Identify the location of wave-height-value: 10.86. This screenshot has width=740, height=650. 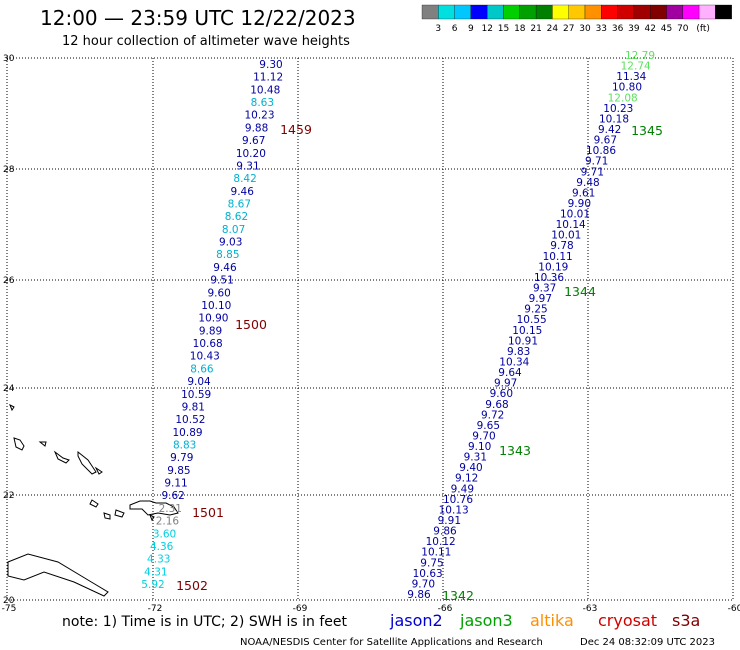
(601, 151).